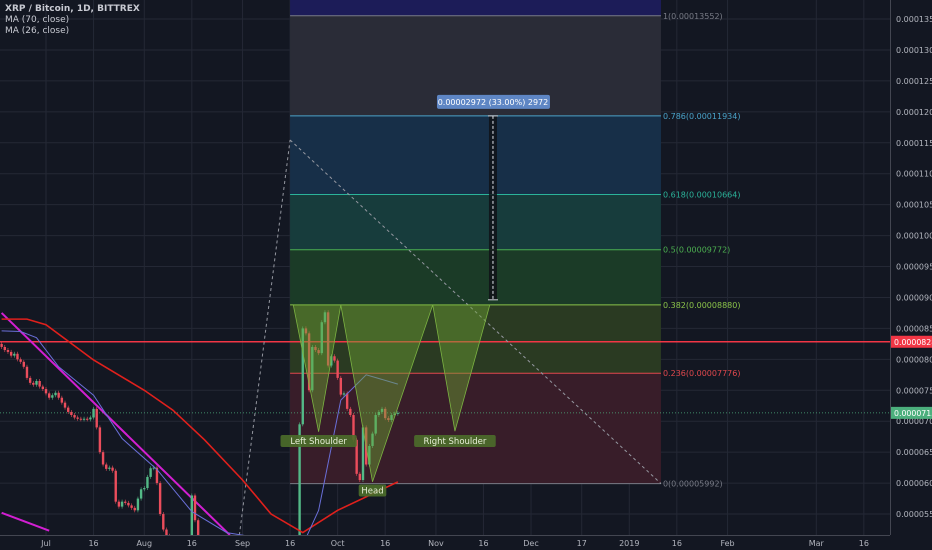 The image size is (932, 550). Describe the element at coordinates (25, 521) in the screenshot. I see `trend-line` at that location.